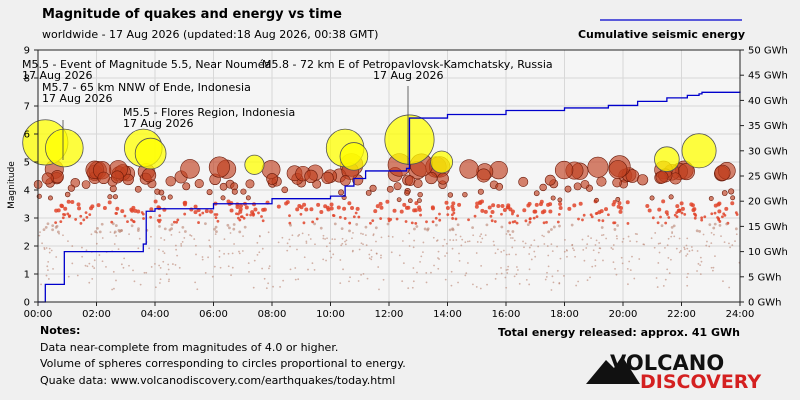 The image size is (800, 400). Describe the element at coordinates (155, 314) in the screenshot. I see `x-tick-label: 04:00` at that location.